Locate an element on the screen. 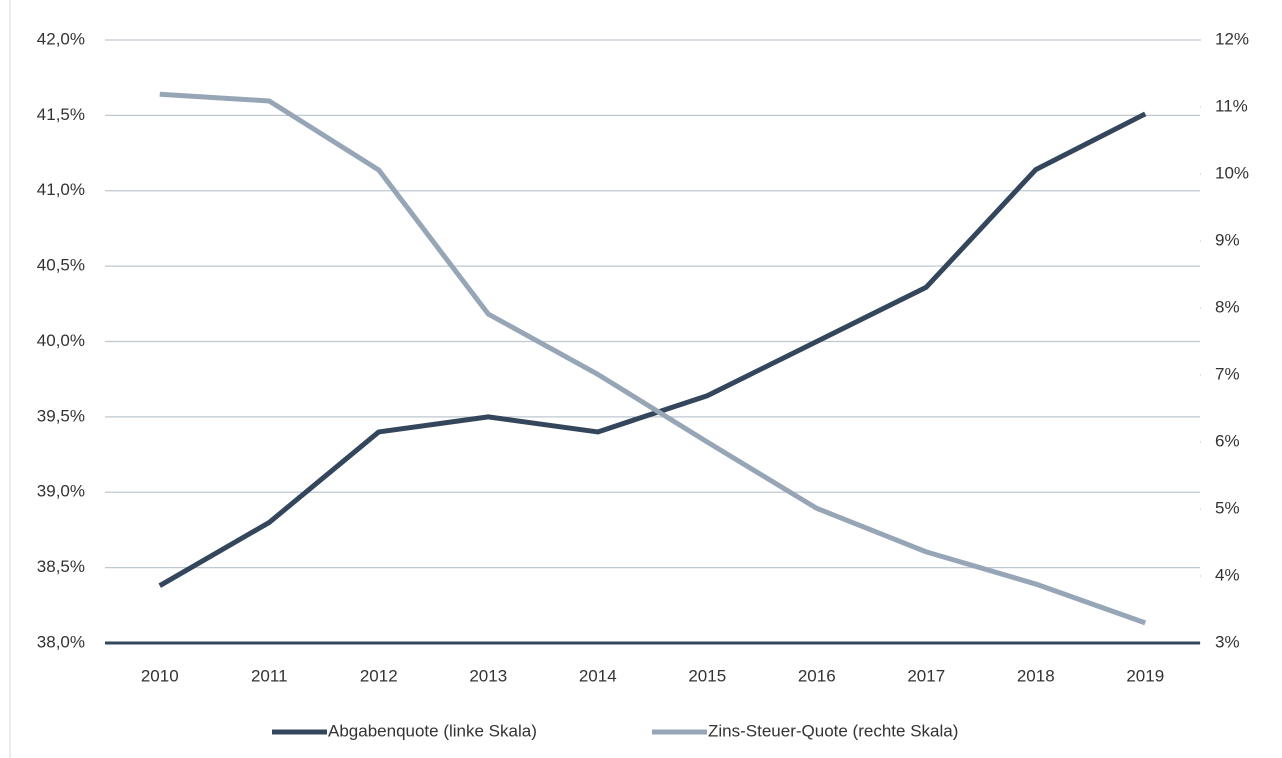 Image resolution: width=1282 pixels, height=758 pixels. y-tick-label: 39,0% is located at coordinates (61, 491).